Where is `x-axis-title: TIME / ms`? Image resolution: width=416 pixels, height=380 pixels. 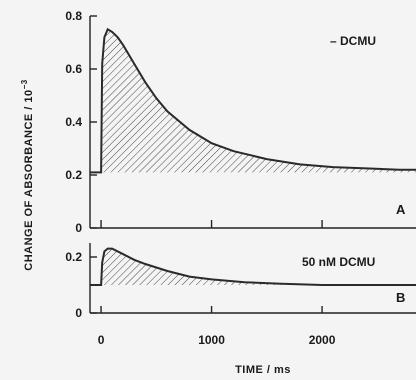 x-axis-title: TIME / ms is located at coordinates (263, 370).